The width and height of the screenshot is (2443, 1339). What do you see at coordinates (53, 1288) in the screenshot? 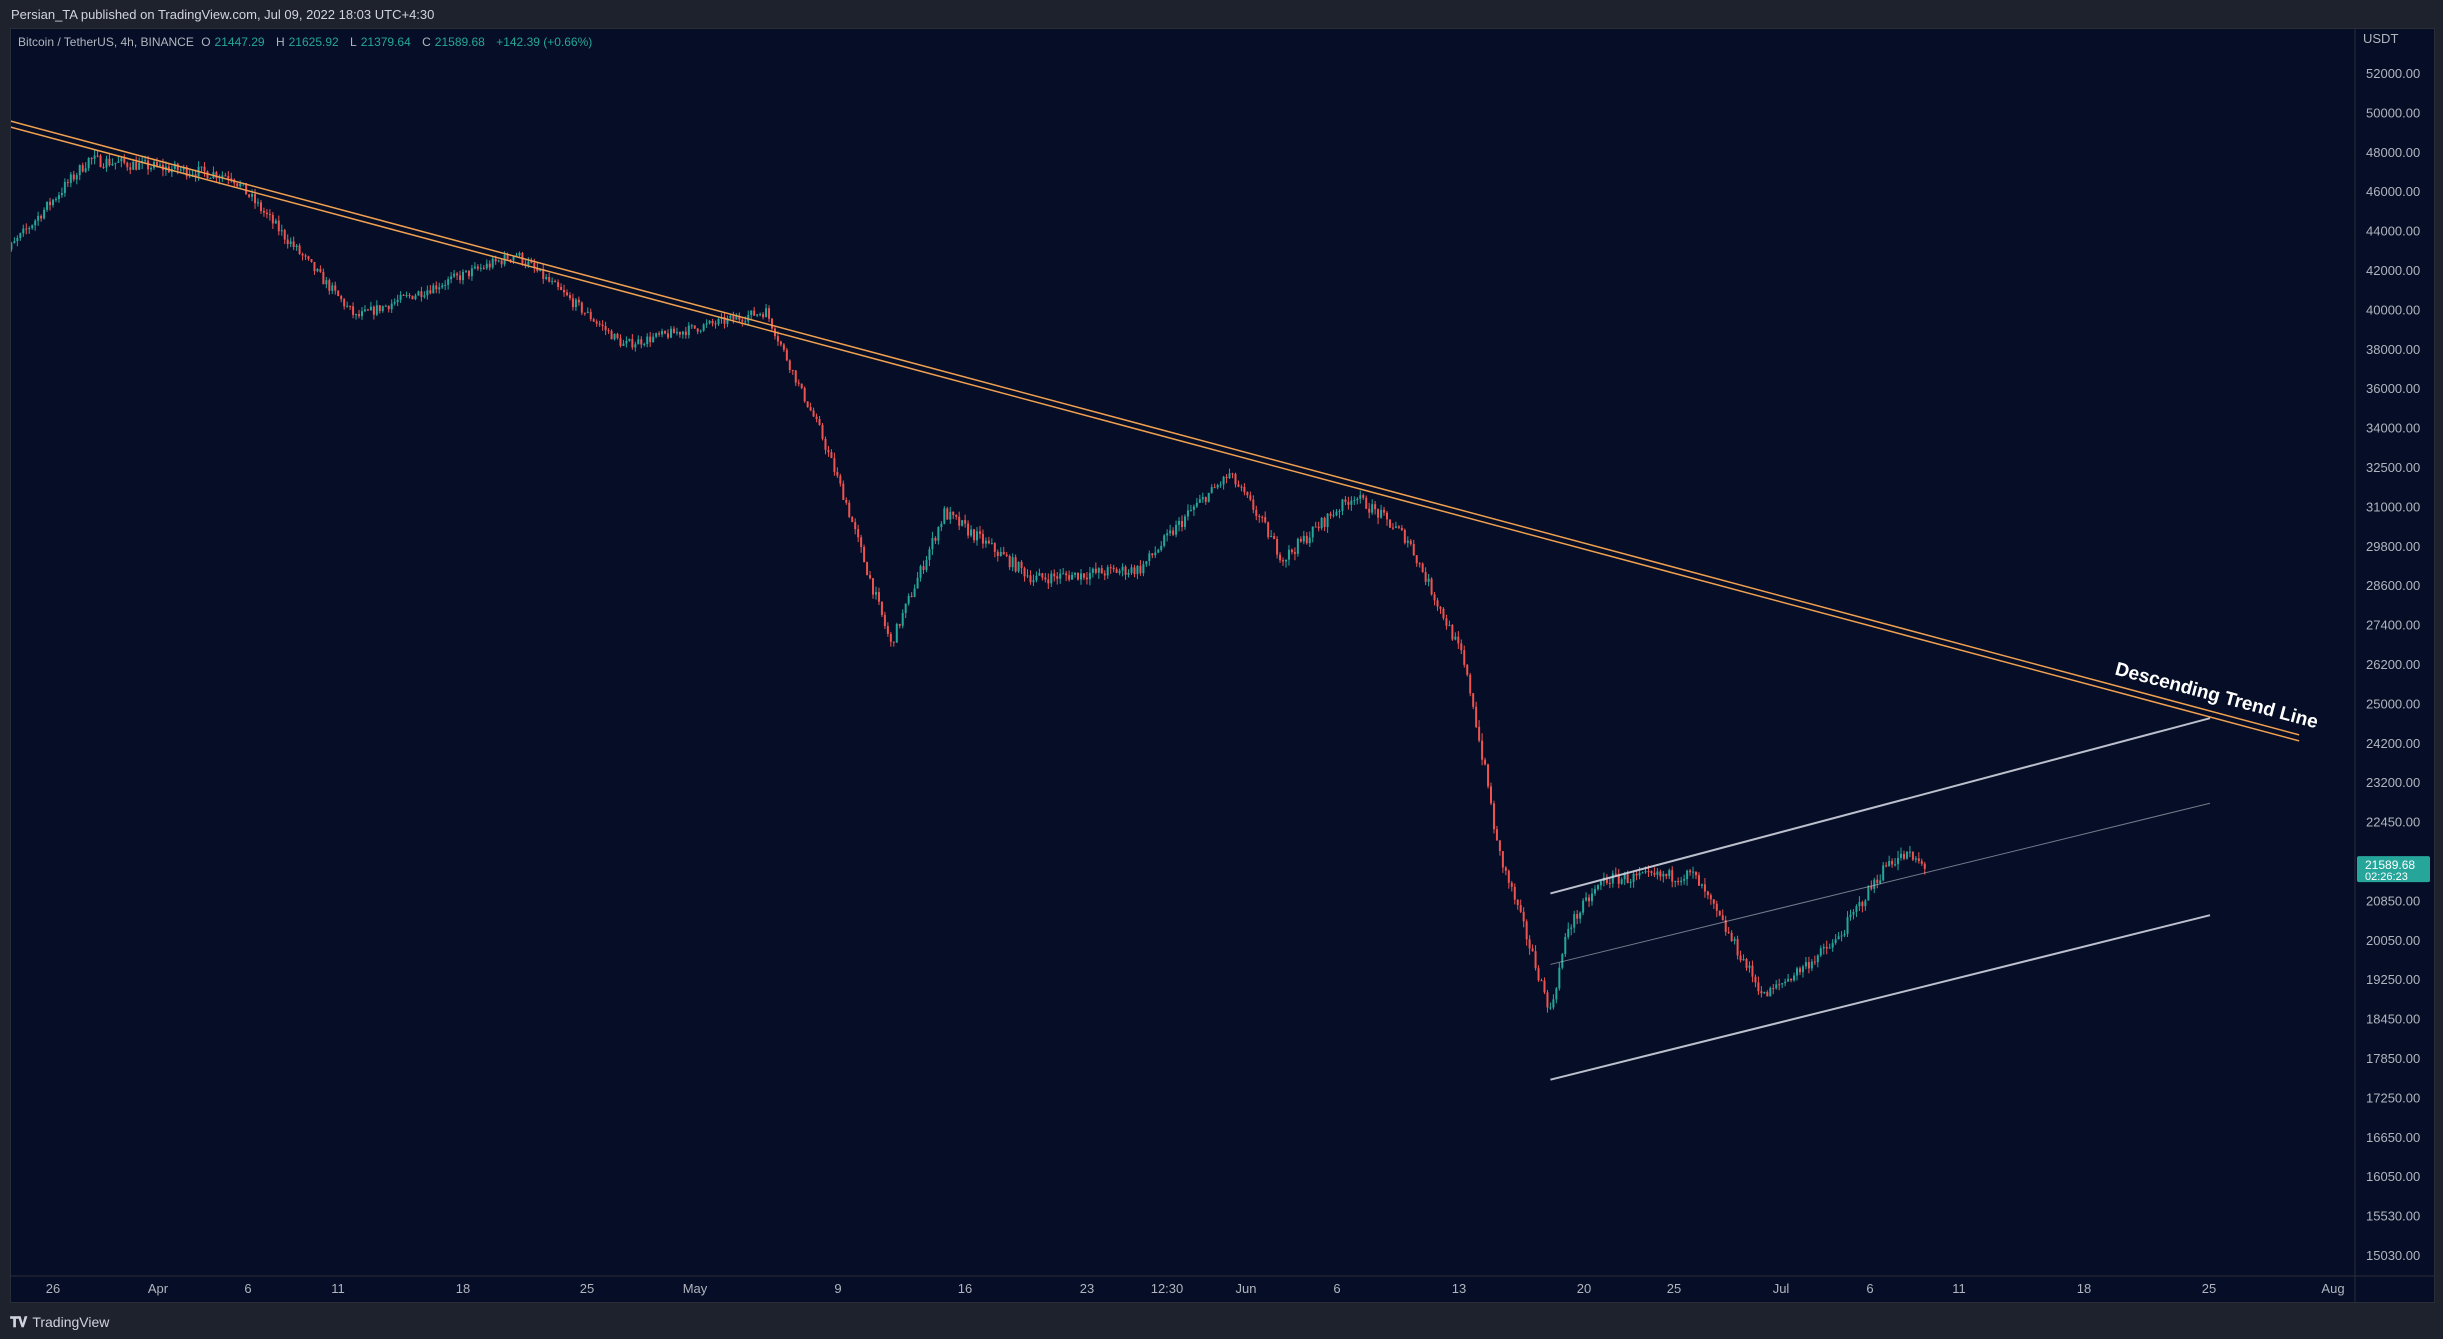
I see `time-tick-label: 26` at bounding box center [53, 1288].